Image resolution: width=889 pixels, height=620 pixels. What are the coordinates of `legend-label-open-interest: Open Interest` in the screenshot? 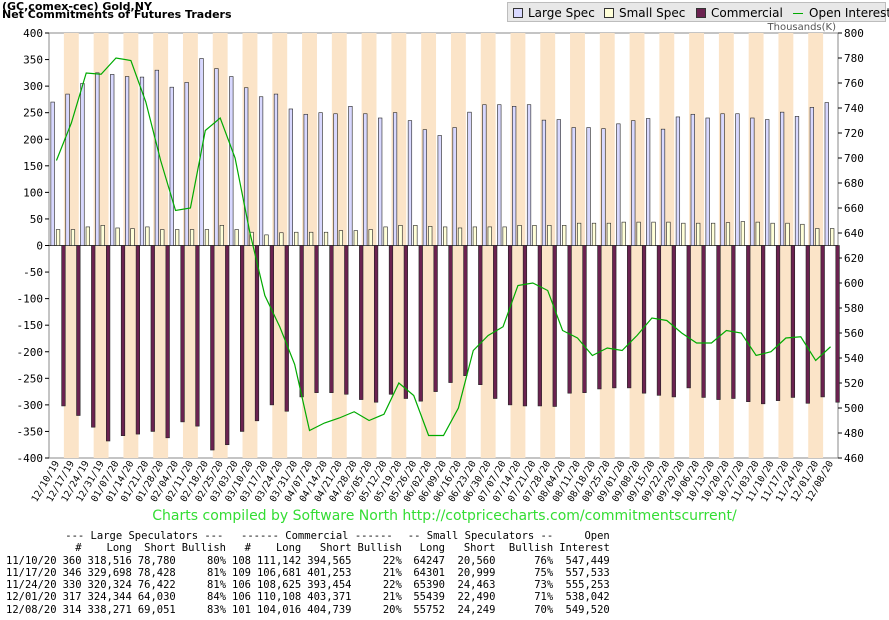 It's located at (849, 13).